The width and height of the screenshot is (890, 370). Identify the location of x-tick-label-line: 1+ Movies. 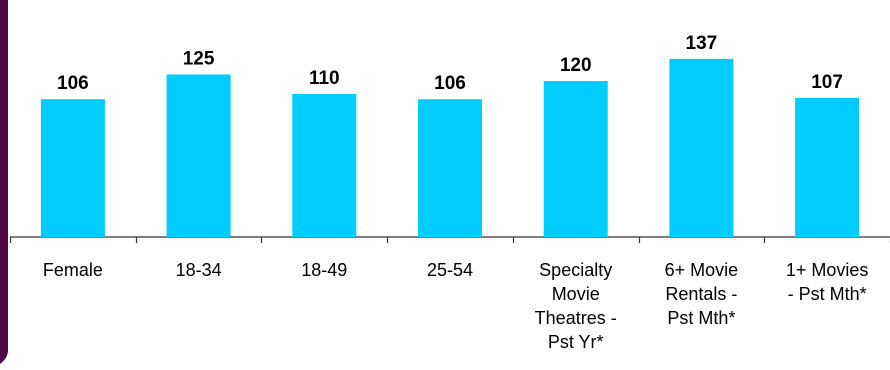
(827, 270).